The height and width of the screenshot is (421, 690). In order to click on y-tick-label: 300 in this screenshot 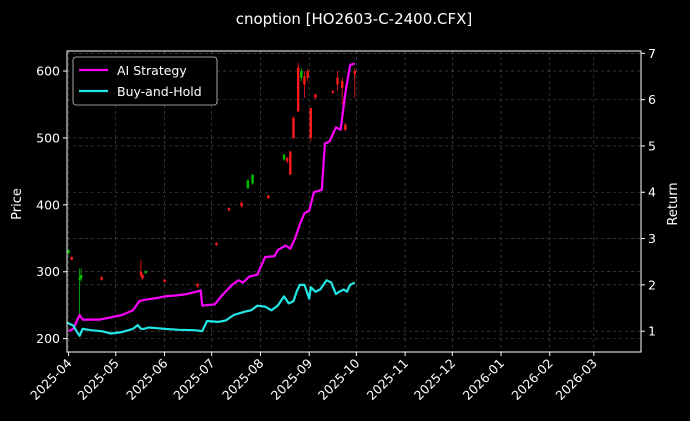, I will do `click(48, 271)`.